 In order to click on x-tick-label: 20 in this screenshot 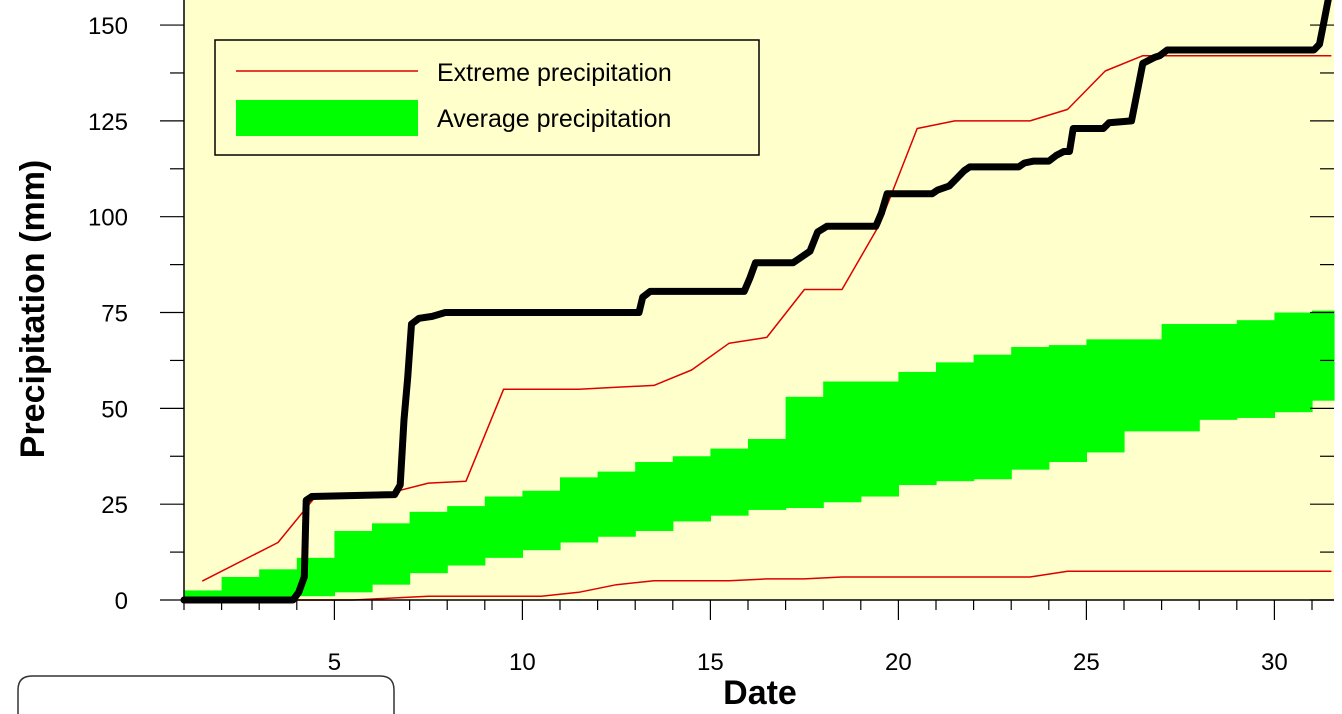, I will do `click(898, 662)`.